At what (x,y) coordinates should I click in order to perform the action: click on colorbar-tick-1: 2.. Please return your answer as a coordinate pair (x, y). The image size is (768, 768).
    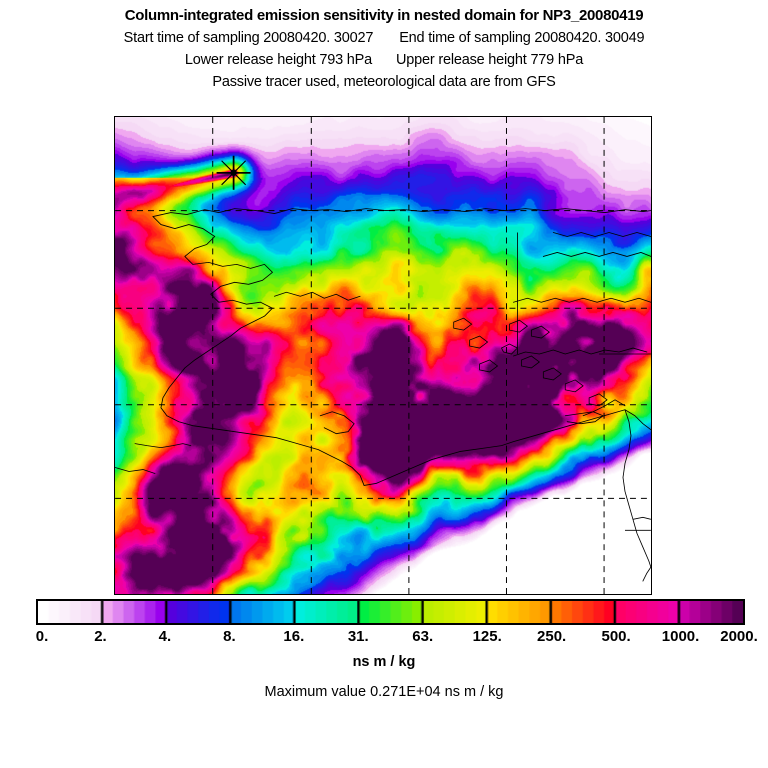
    Looking at the image, I should click on (100, 636).